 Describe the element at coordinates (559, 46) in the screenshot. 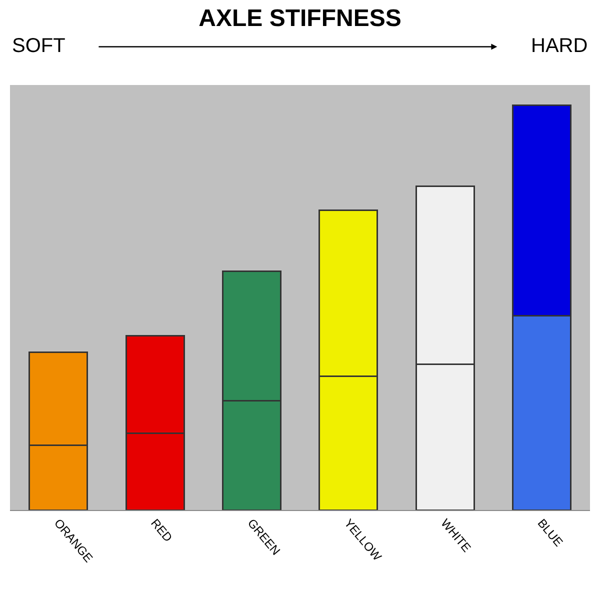

I see `text: HARD` at that location.